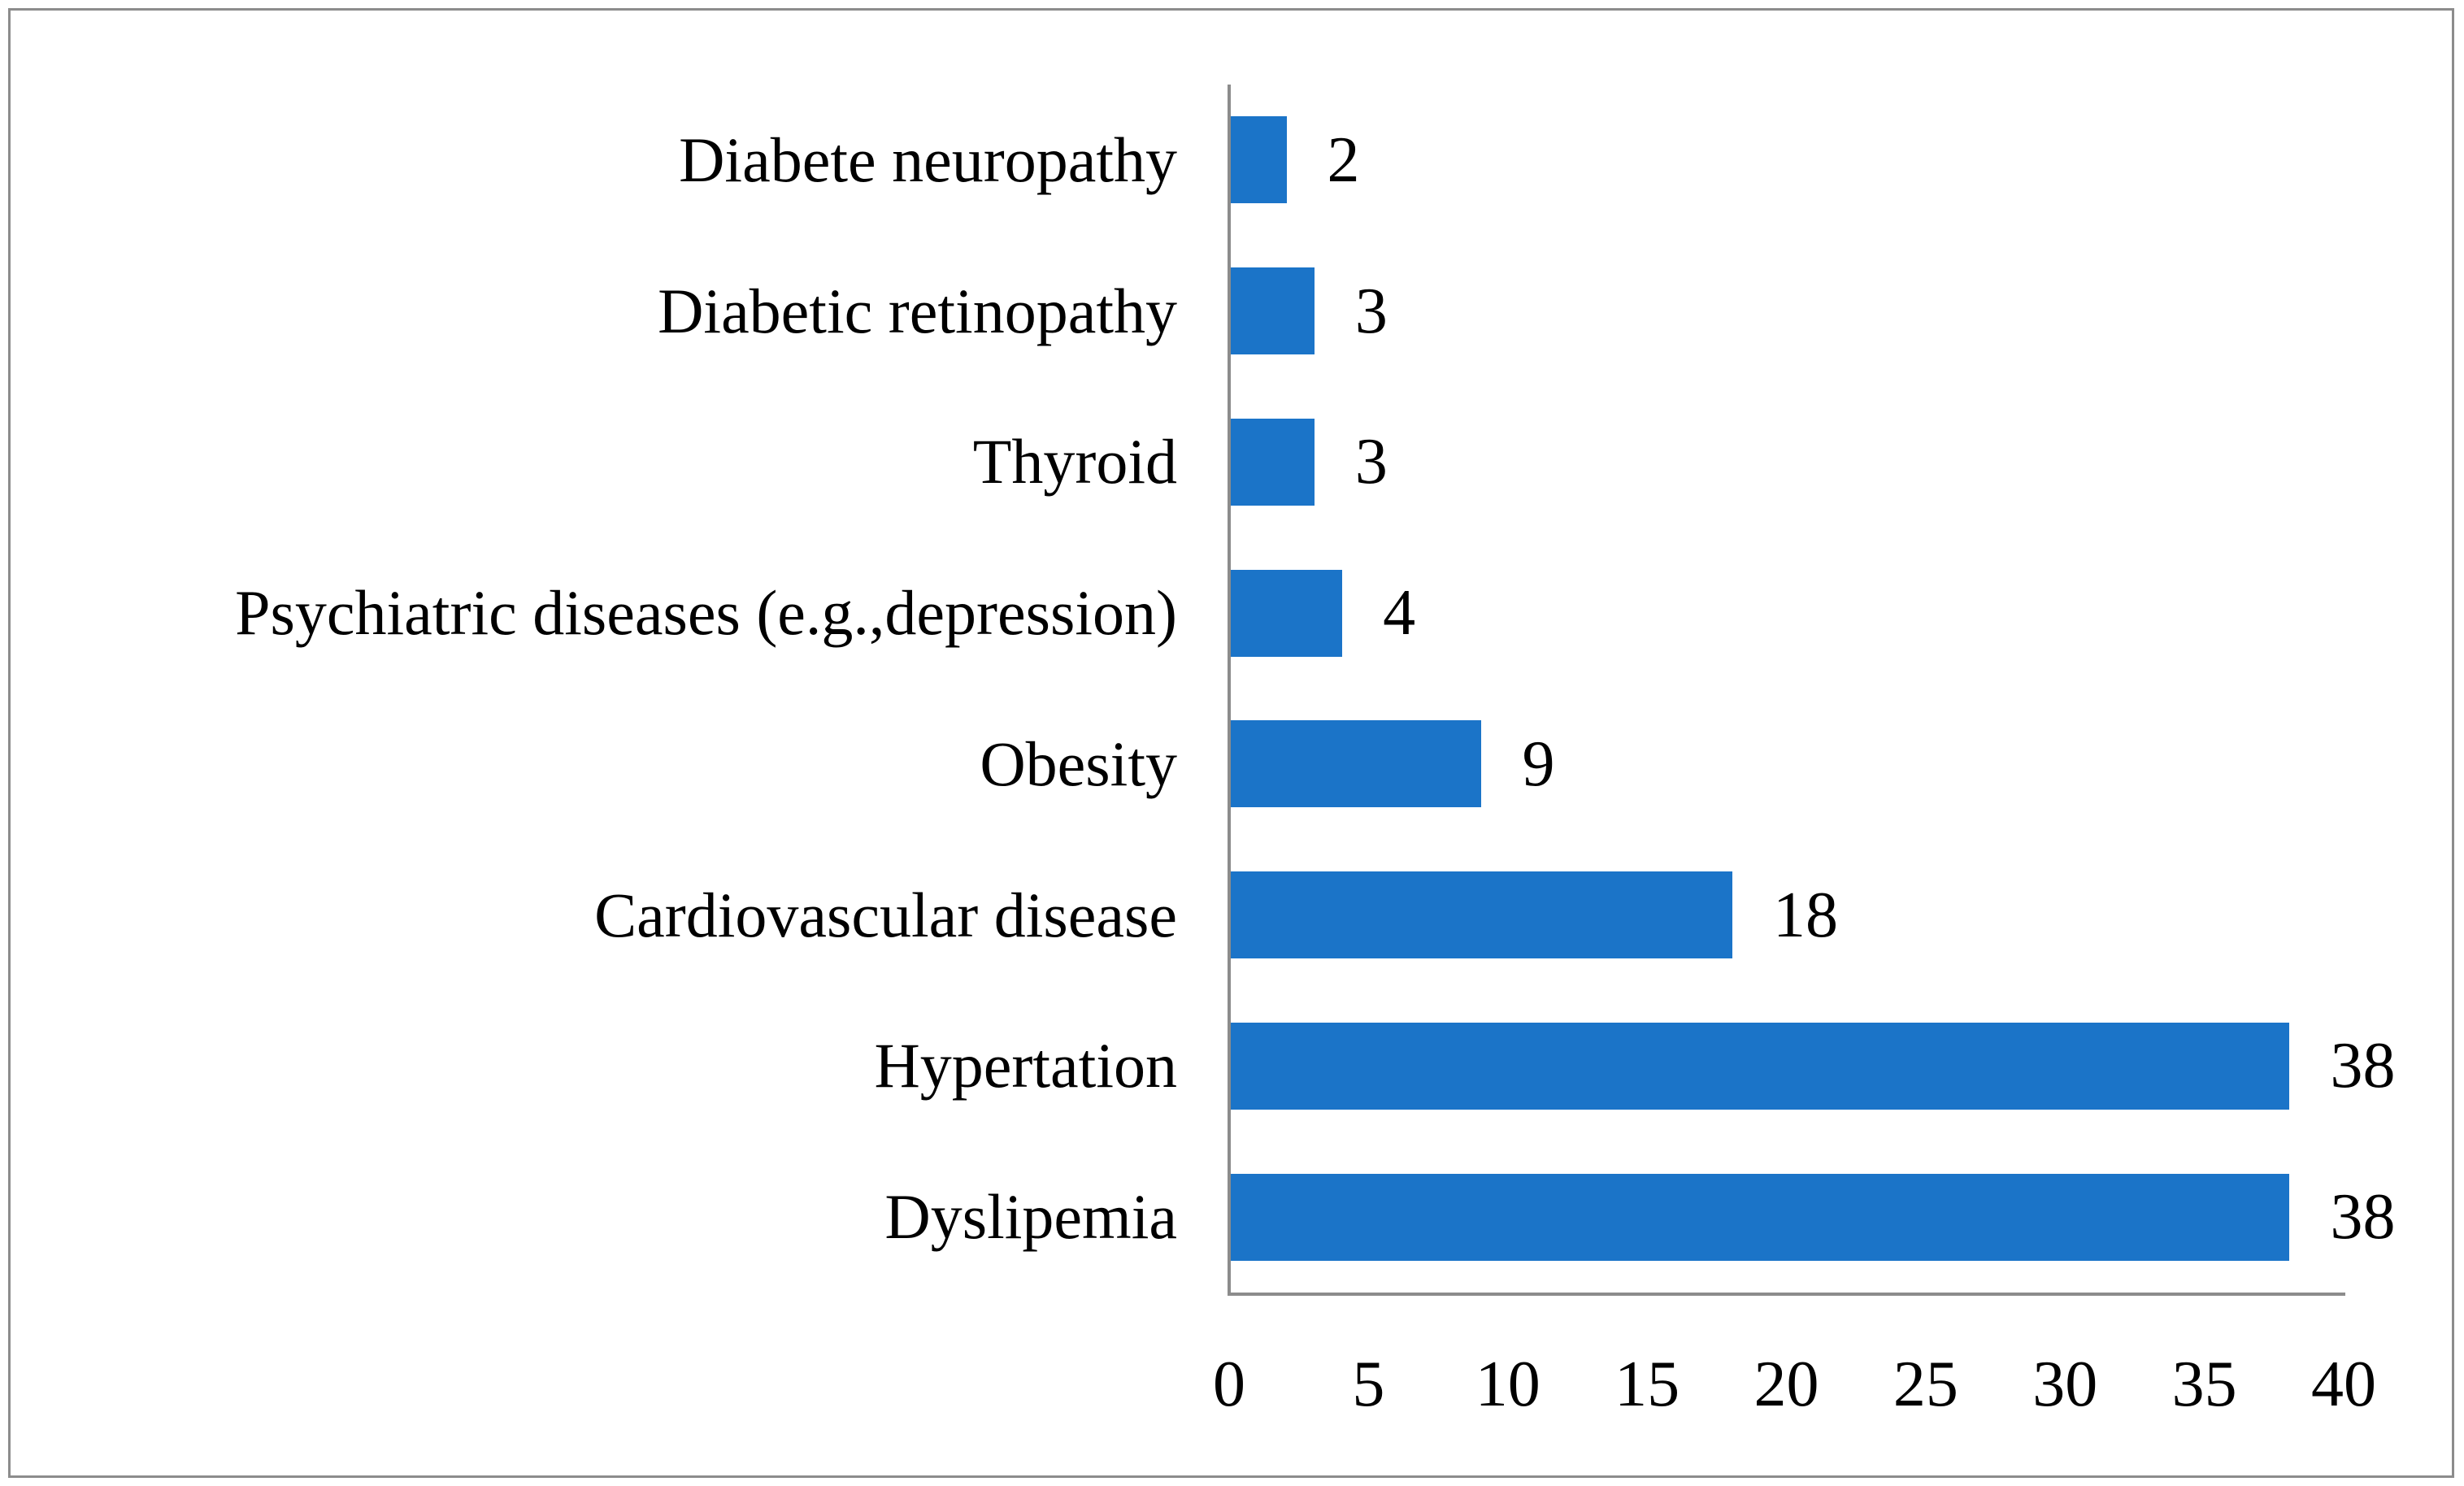  I want to click on category-label: Diabetic retinopathy, so click(918, 310).